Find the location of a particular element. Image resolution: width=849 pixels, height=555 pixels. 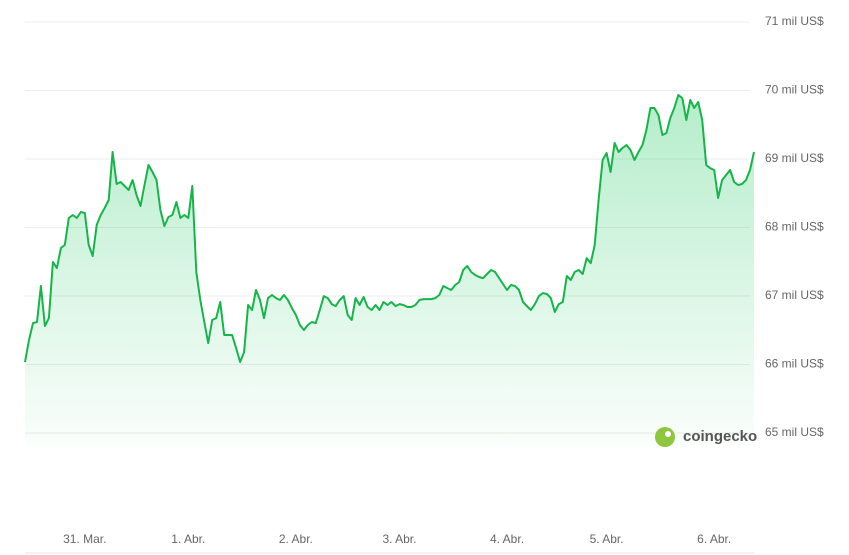

y-tick-label: 67 mil US$ is located at coordinates (794, 295).